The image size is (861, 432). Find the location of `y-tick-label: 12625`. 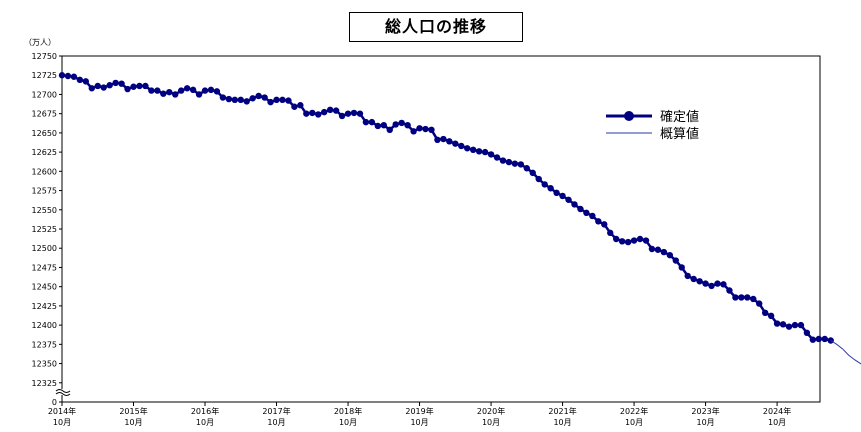

y-tick-label: 12625 is located at coordinates (44, 152).